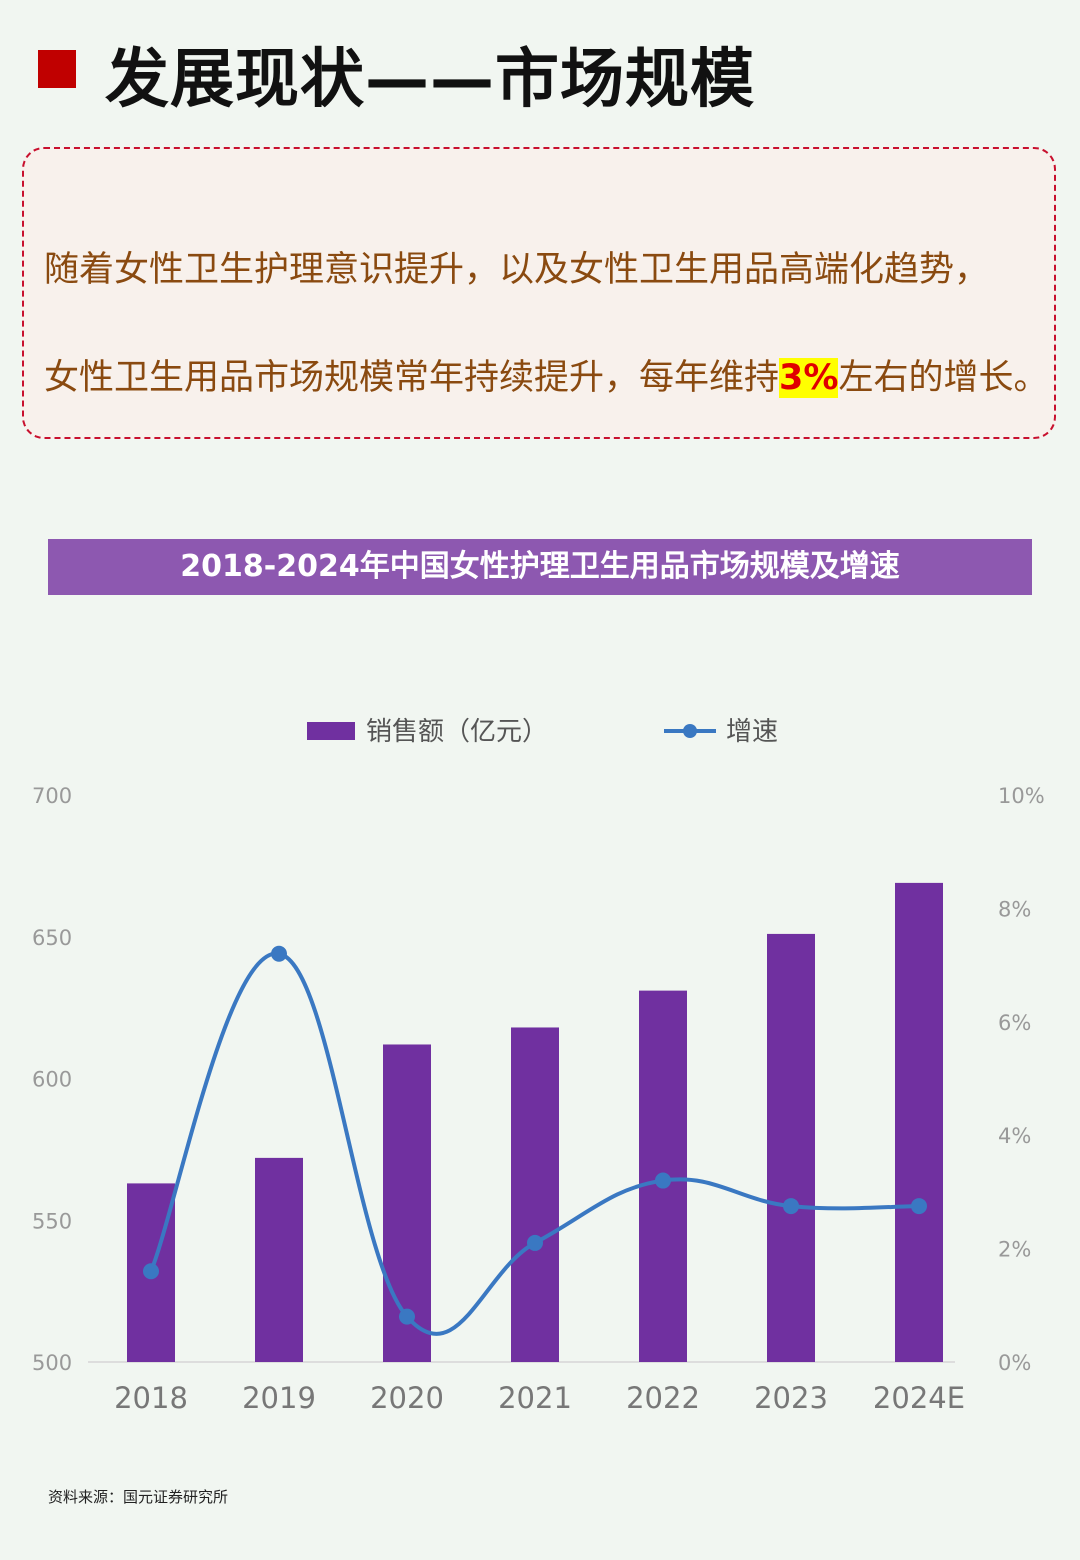 The width and height of the screenshot is (1080, 1560). What do you see at coordinates (52, 1080) in the screenshot?
I see `left-tick-label: 600` at bounding box center [52, 1080].